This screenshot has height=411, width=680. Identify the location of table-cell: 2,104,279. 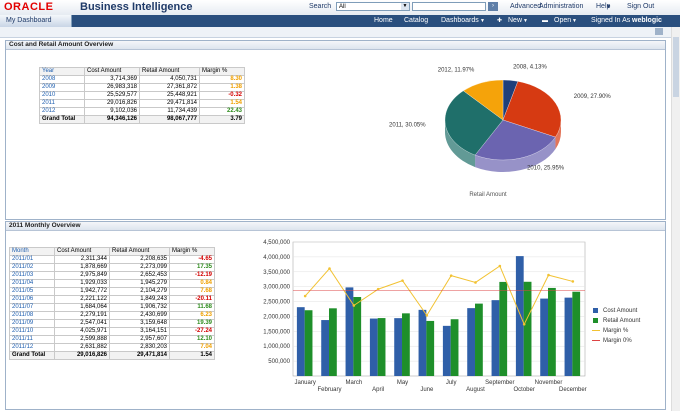
(139, 291).